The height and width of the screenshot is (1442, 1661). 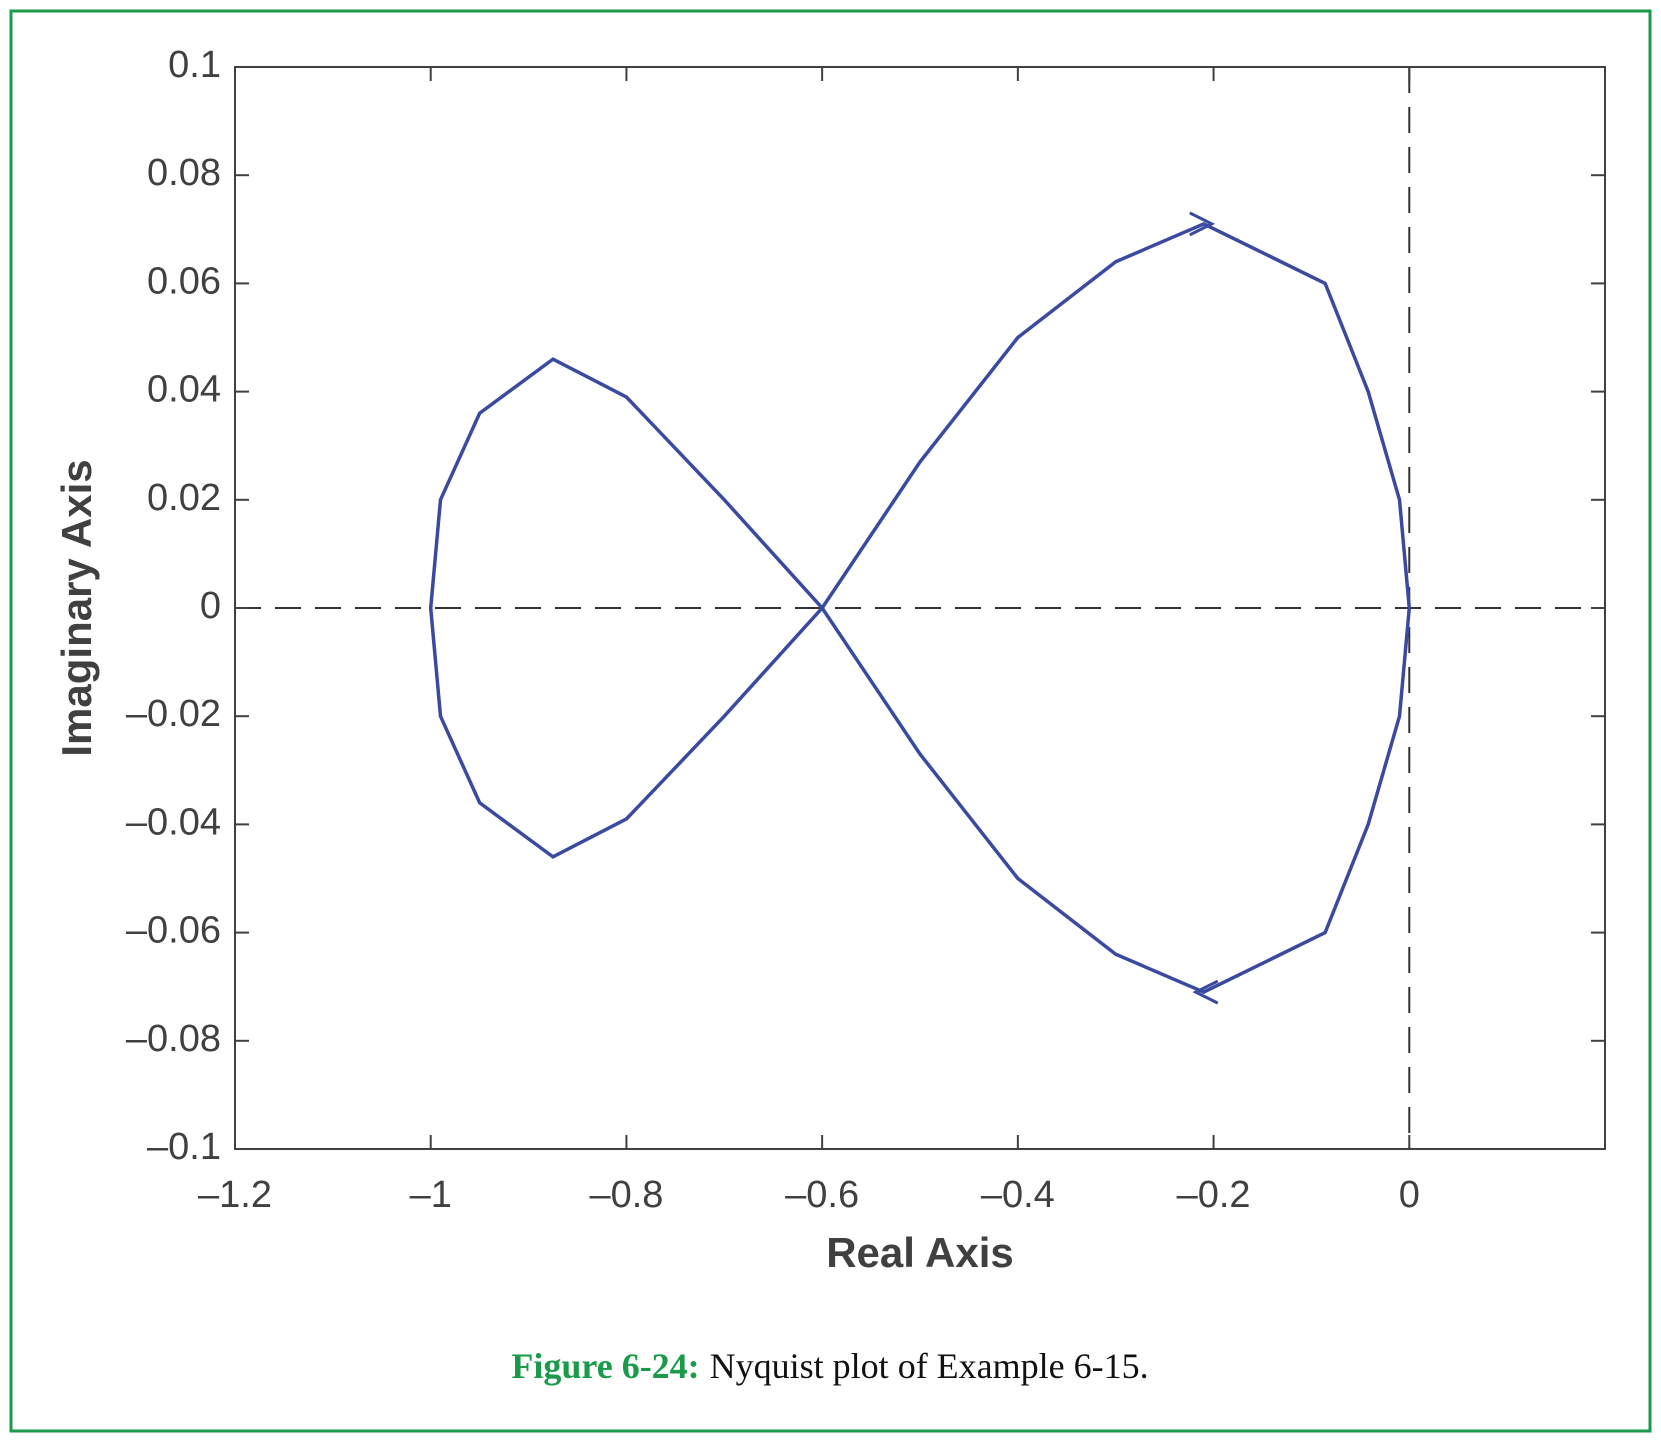 I want to click on y-tick-label: 0.1, so click(x=194, y=65).